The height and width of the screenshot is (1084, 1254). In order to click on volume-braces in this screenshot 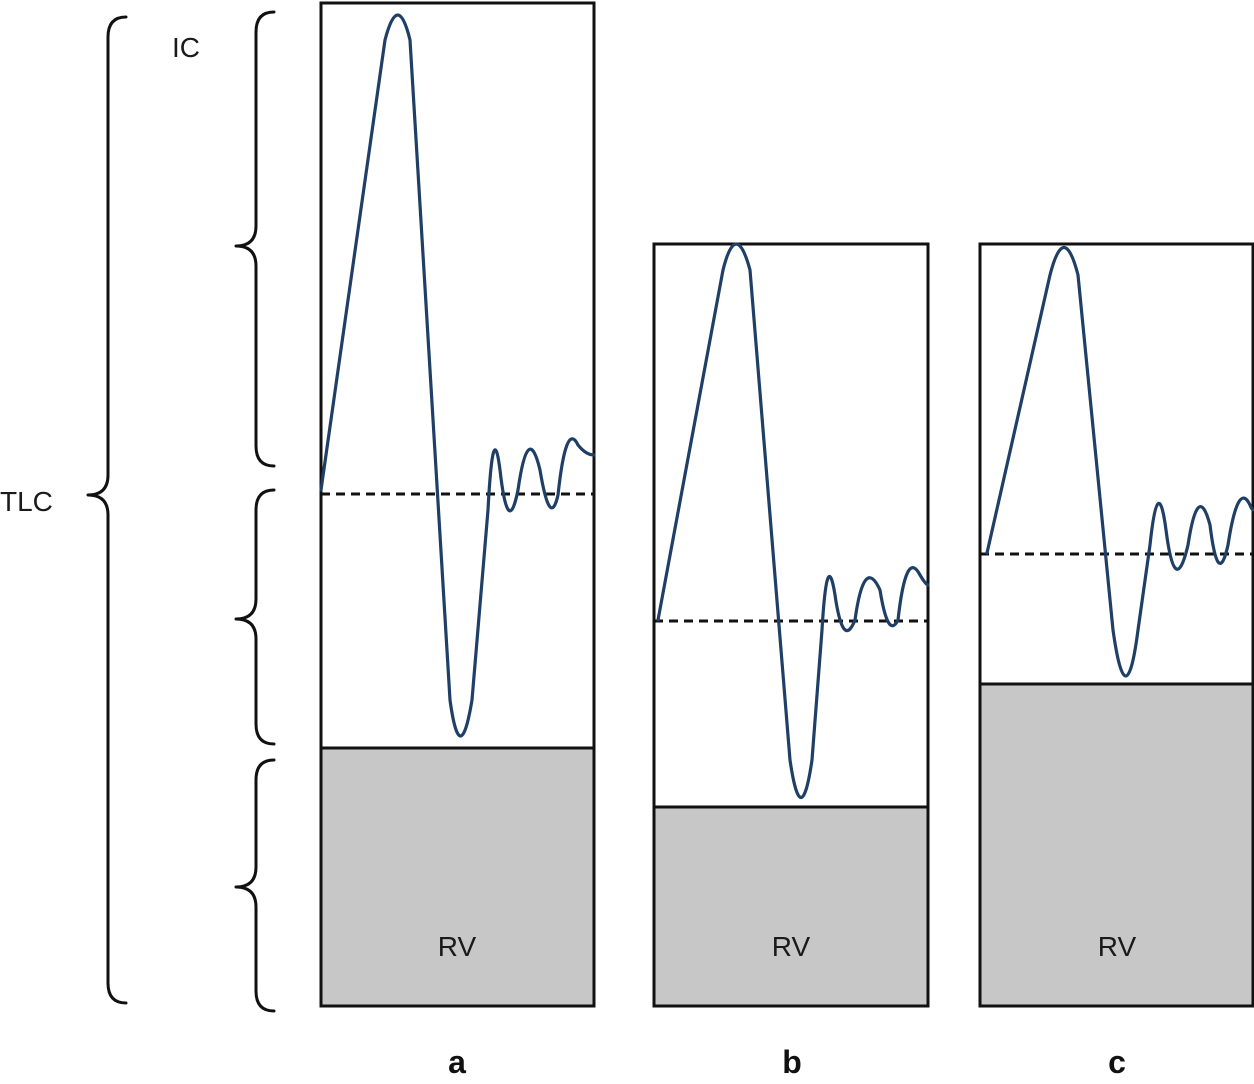, I will do `click(181, 511)`.